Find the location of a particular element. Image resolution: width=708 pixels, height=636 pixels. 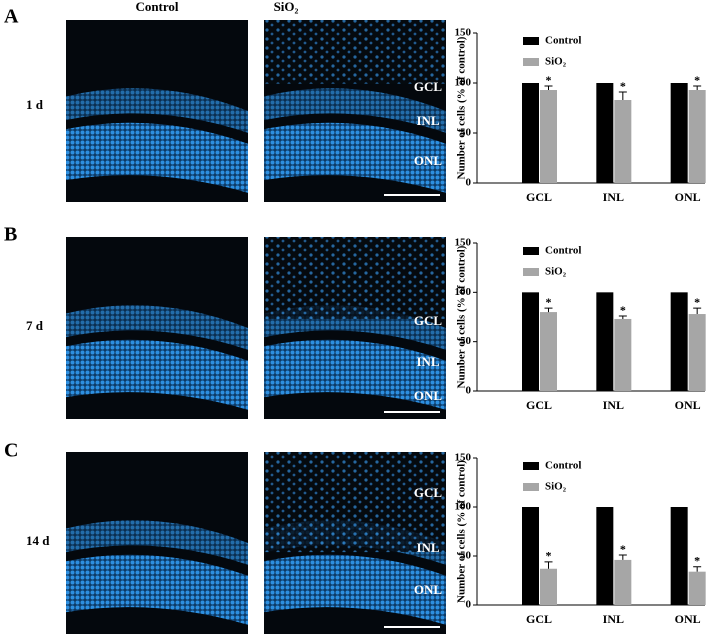

time-label: 7 d is located at coordinates (35, 325).